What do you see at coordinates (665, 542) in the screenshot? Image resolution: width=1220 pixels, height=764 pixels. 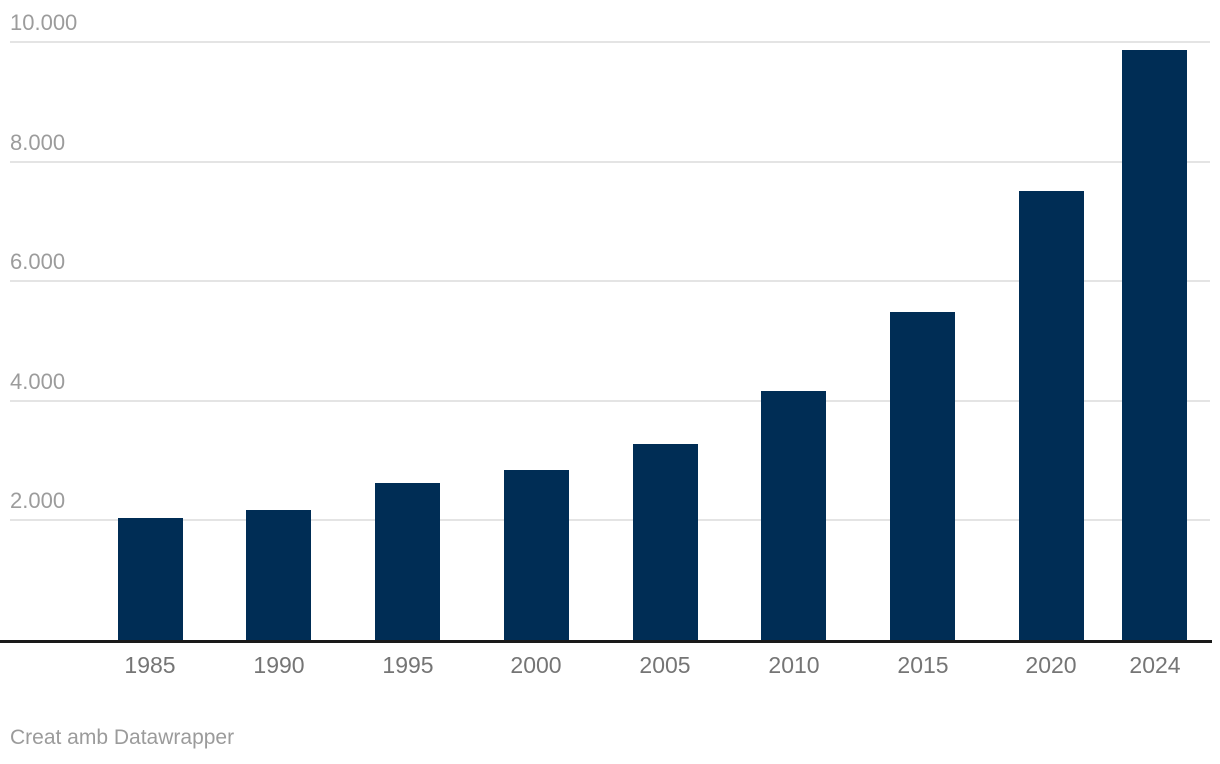 I see `bar-2005` at bounding box center [665, 542].